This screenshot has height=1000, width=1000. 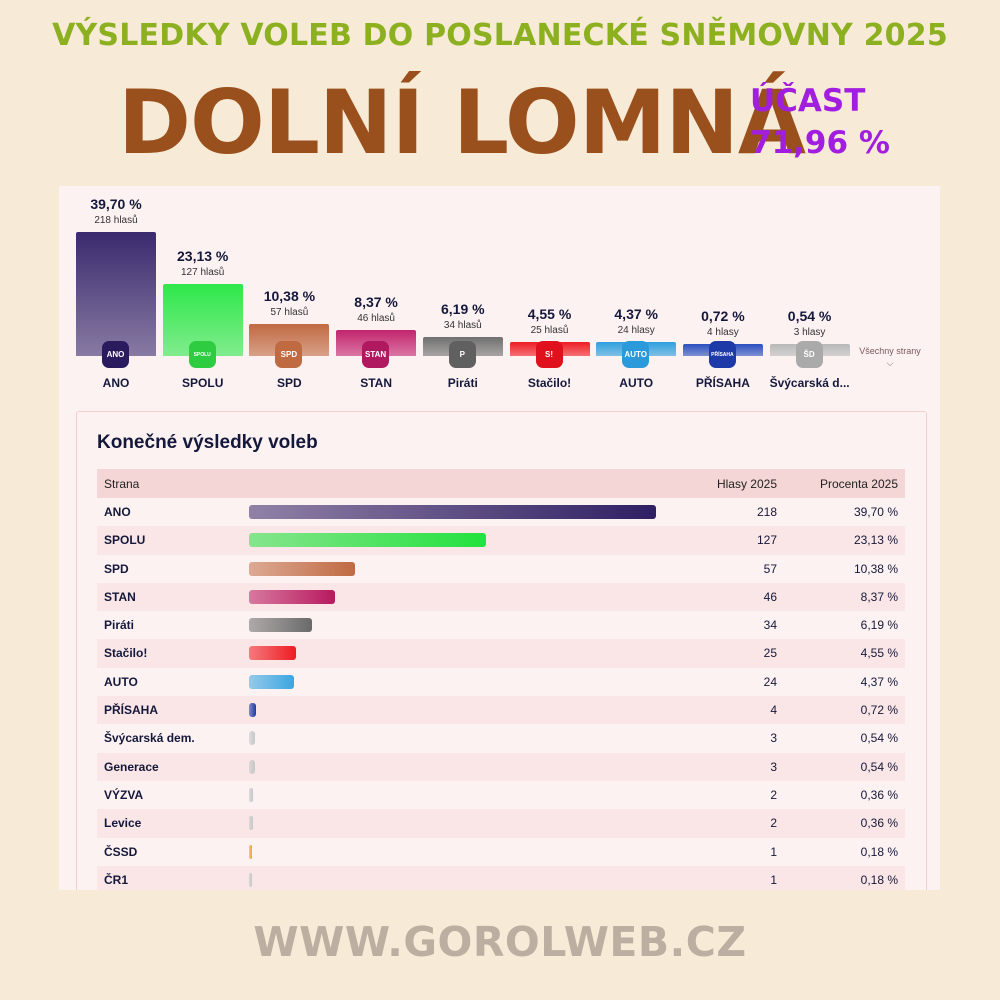 I want to click on bar-party-name: SPOLU, so click(x=203, y=383).